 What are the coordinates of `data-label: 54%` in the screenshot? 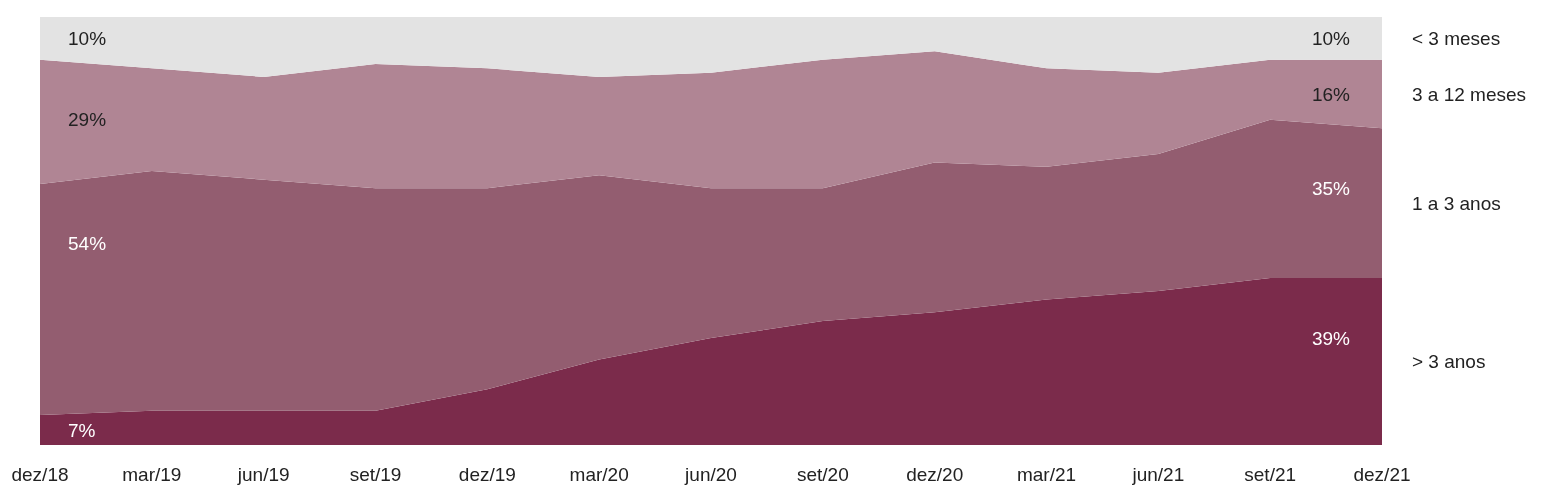 It's located at (87, 244).